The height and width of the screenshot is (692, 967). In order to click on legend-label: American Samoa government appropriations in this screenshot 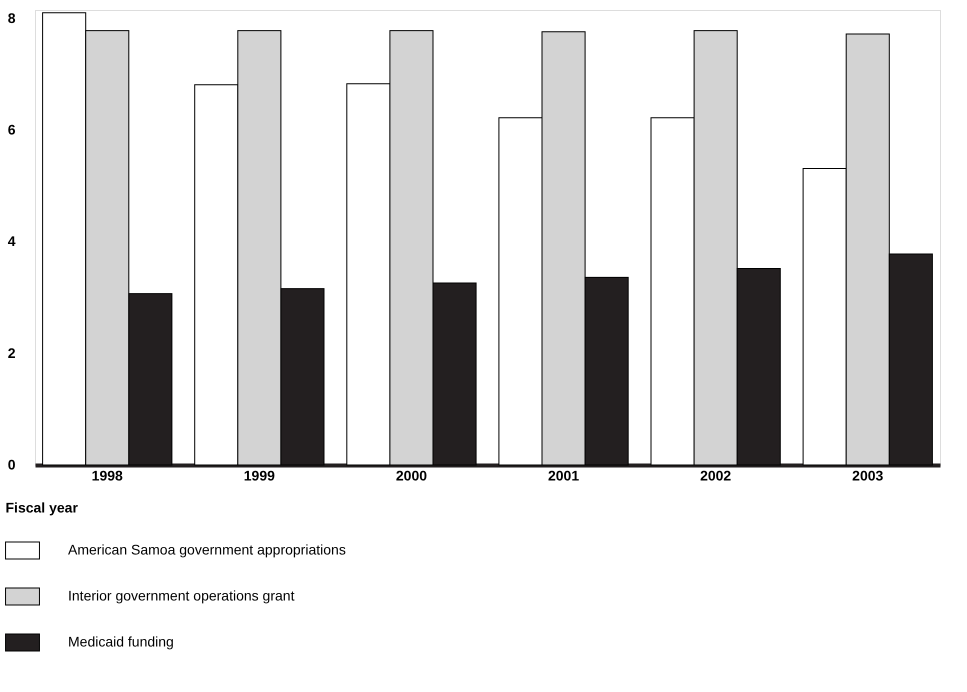, I will do `click(207, 550)`.